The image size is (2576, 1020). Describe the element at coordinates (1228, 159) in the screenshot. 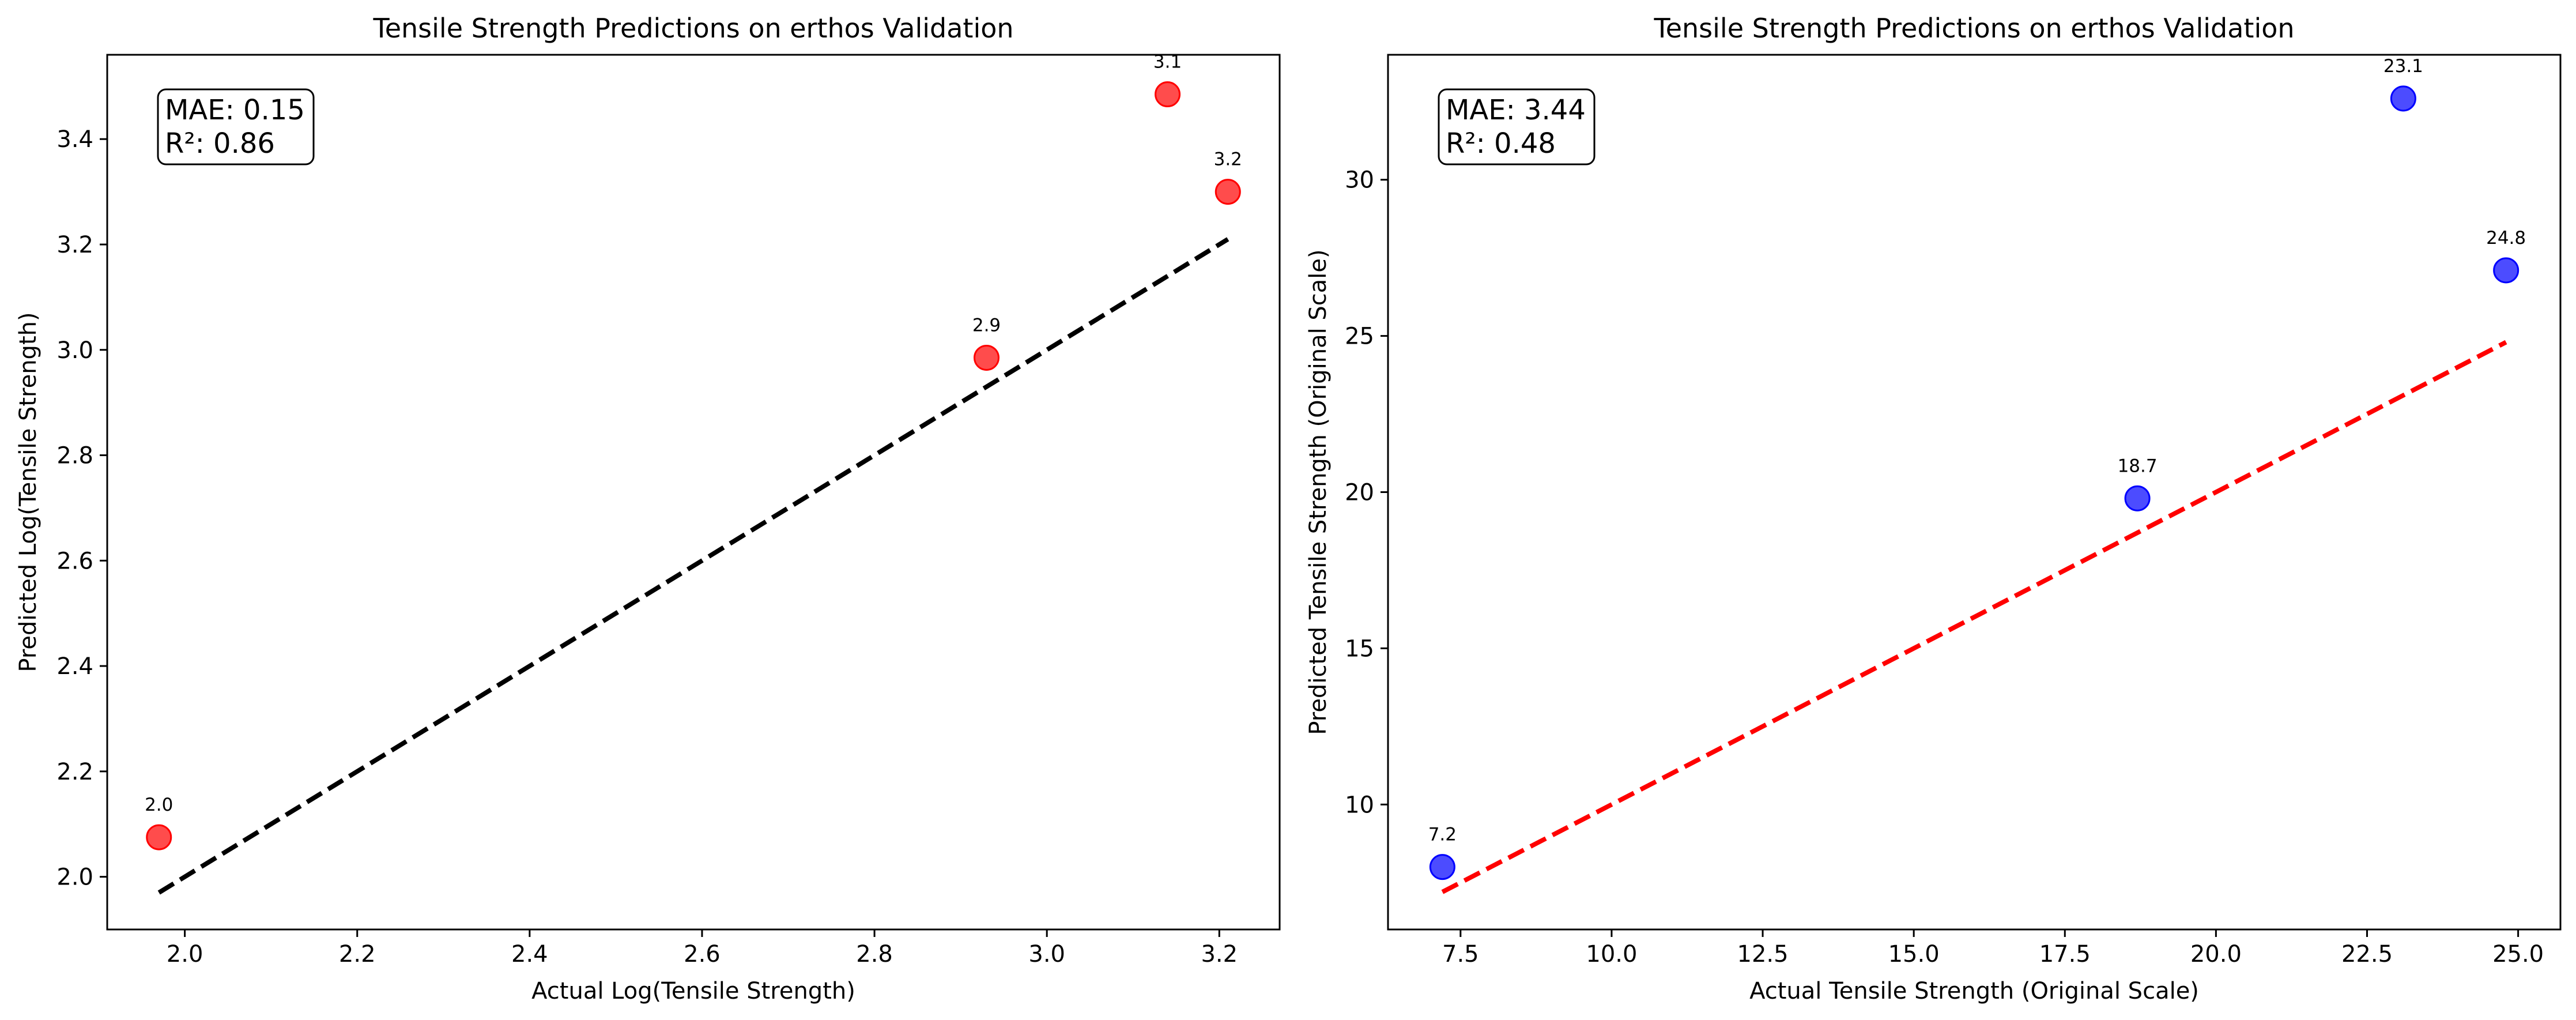

I see `point-label: 3.2` at that location.